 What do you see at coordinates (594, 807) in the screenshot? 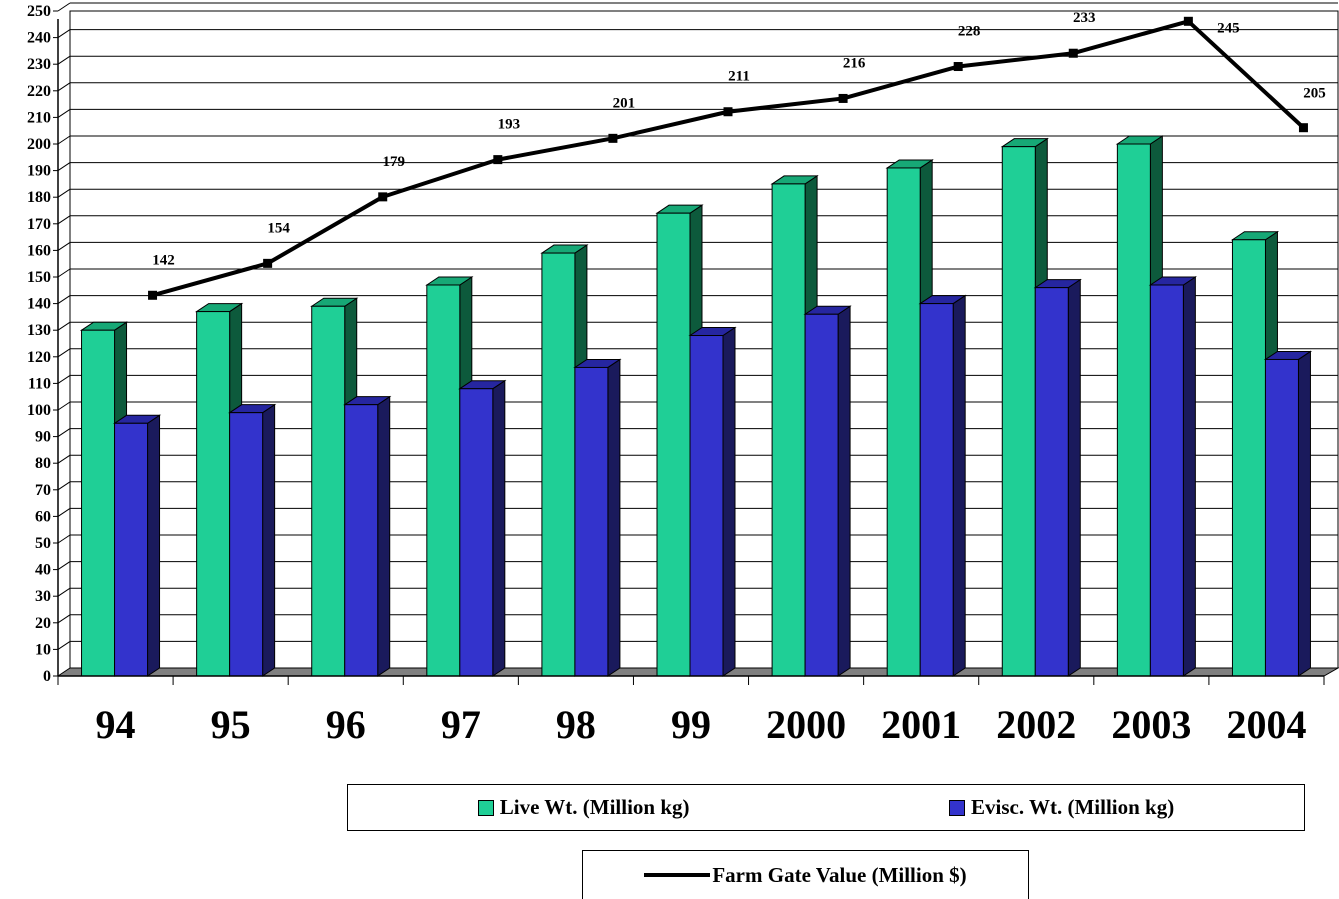
I see `legend-label-live-wt: Live Wt. (Million kg)` at bounding box center [594, 807].